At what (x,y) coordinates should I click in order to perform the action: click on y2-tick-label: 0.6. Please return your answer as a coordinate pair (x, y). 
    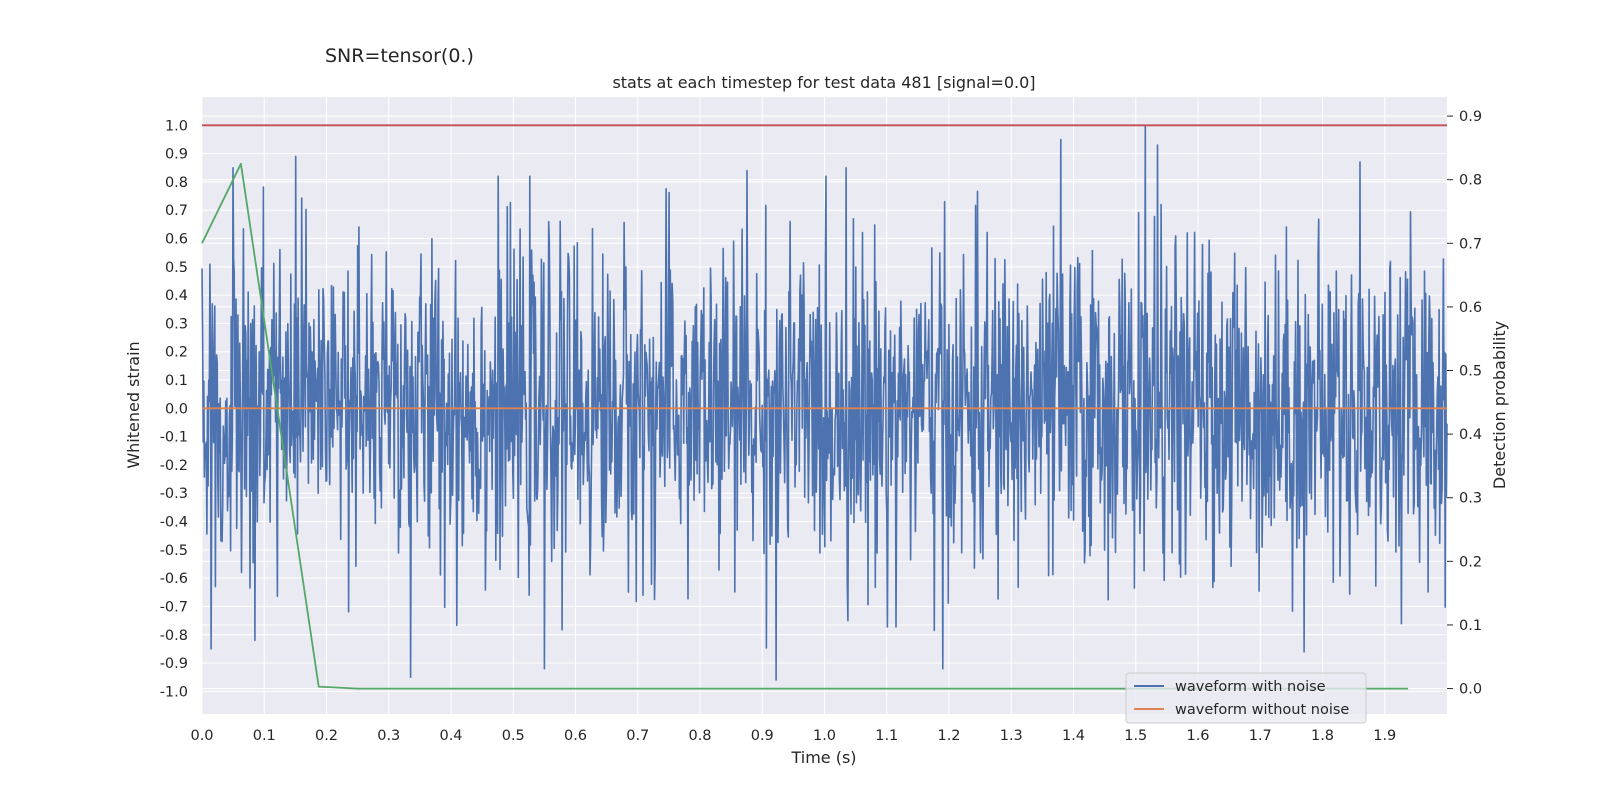
    Looking at the image, I should click on (1470, 308).